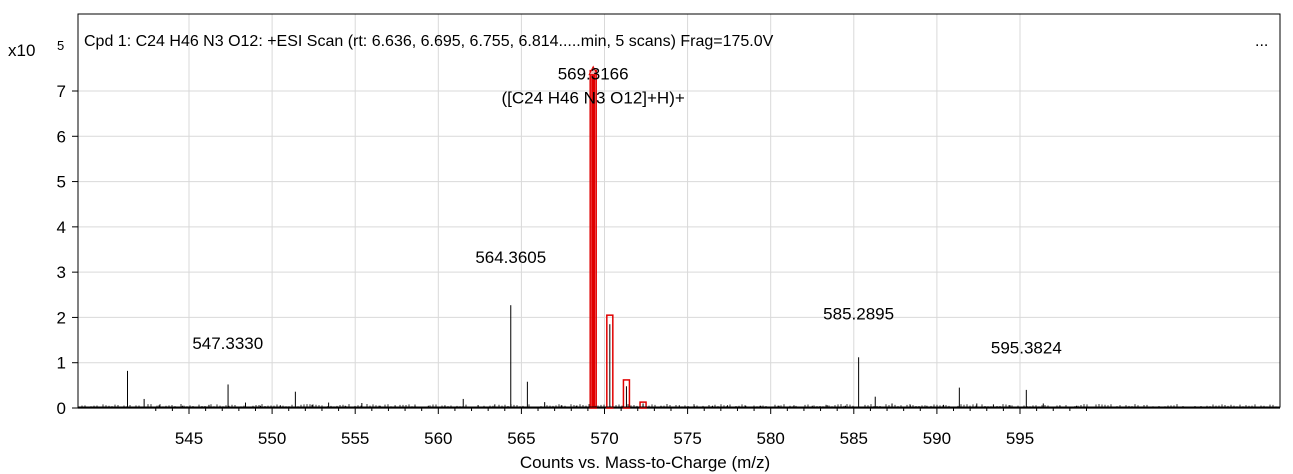  Describe the element at coordinates (67, 250) in the screenshot. I see `y-axis: 0 1 2 3 4 5 6 7` at that location.